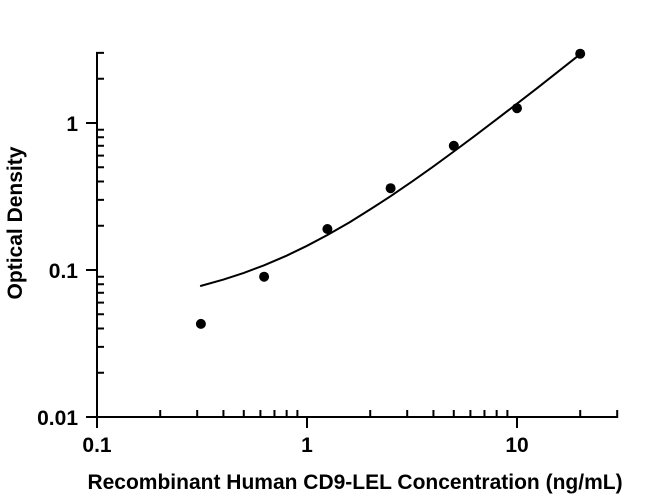 The width and height of the screenshot is (650, 501). I want to click on y-tick-label: 0.1, so click(64, 271).